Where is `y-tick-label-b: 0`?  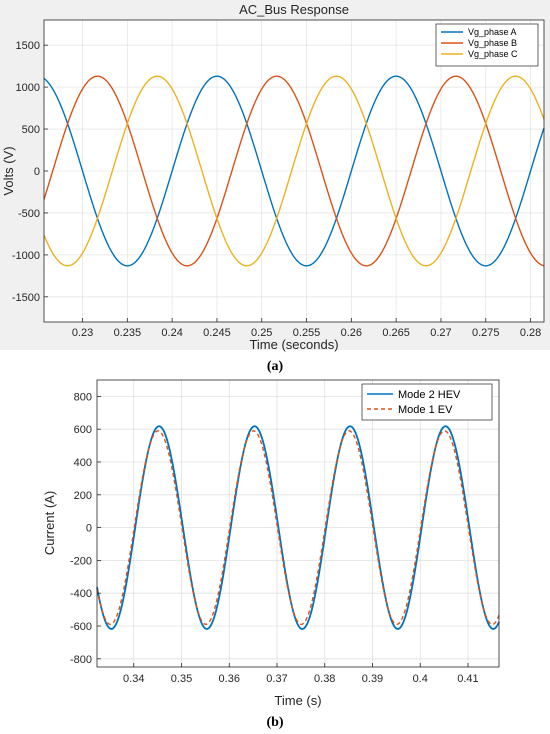 y-tick-label-b: 0 is located at coordinates (89, 529).